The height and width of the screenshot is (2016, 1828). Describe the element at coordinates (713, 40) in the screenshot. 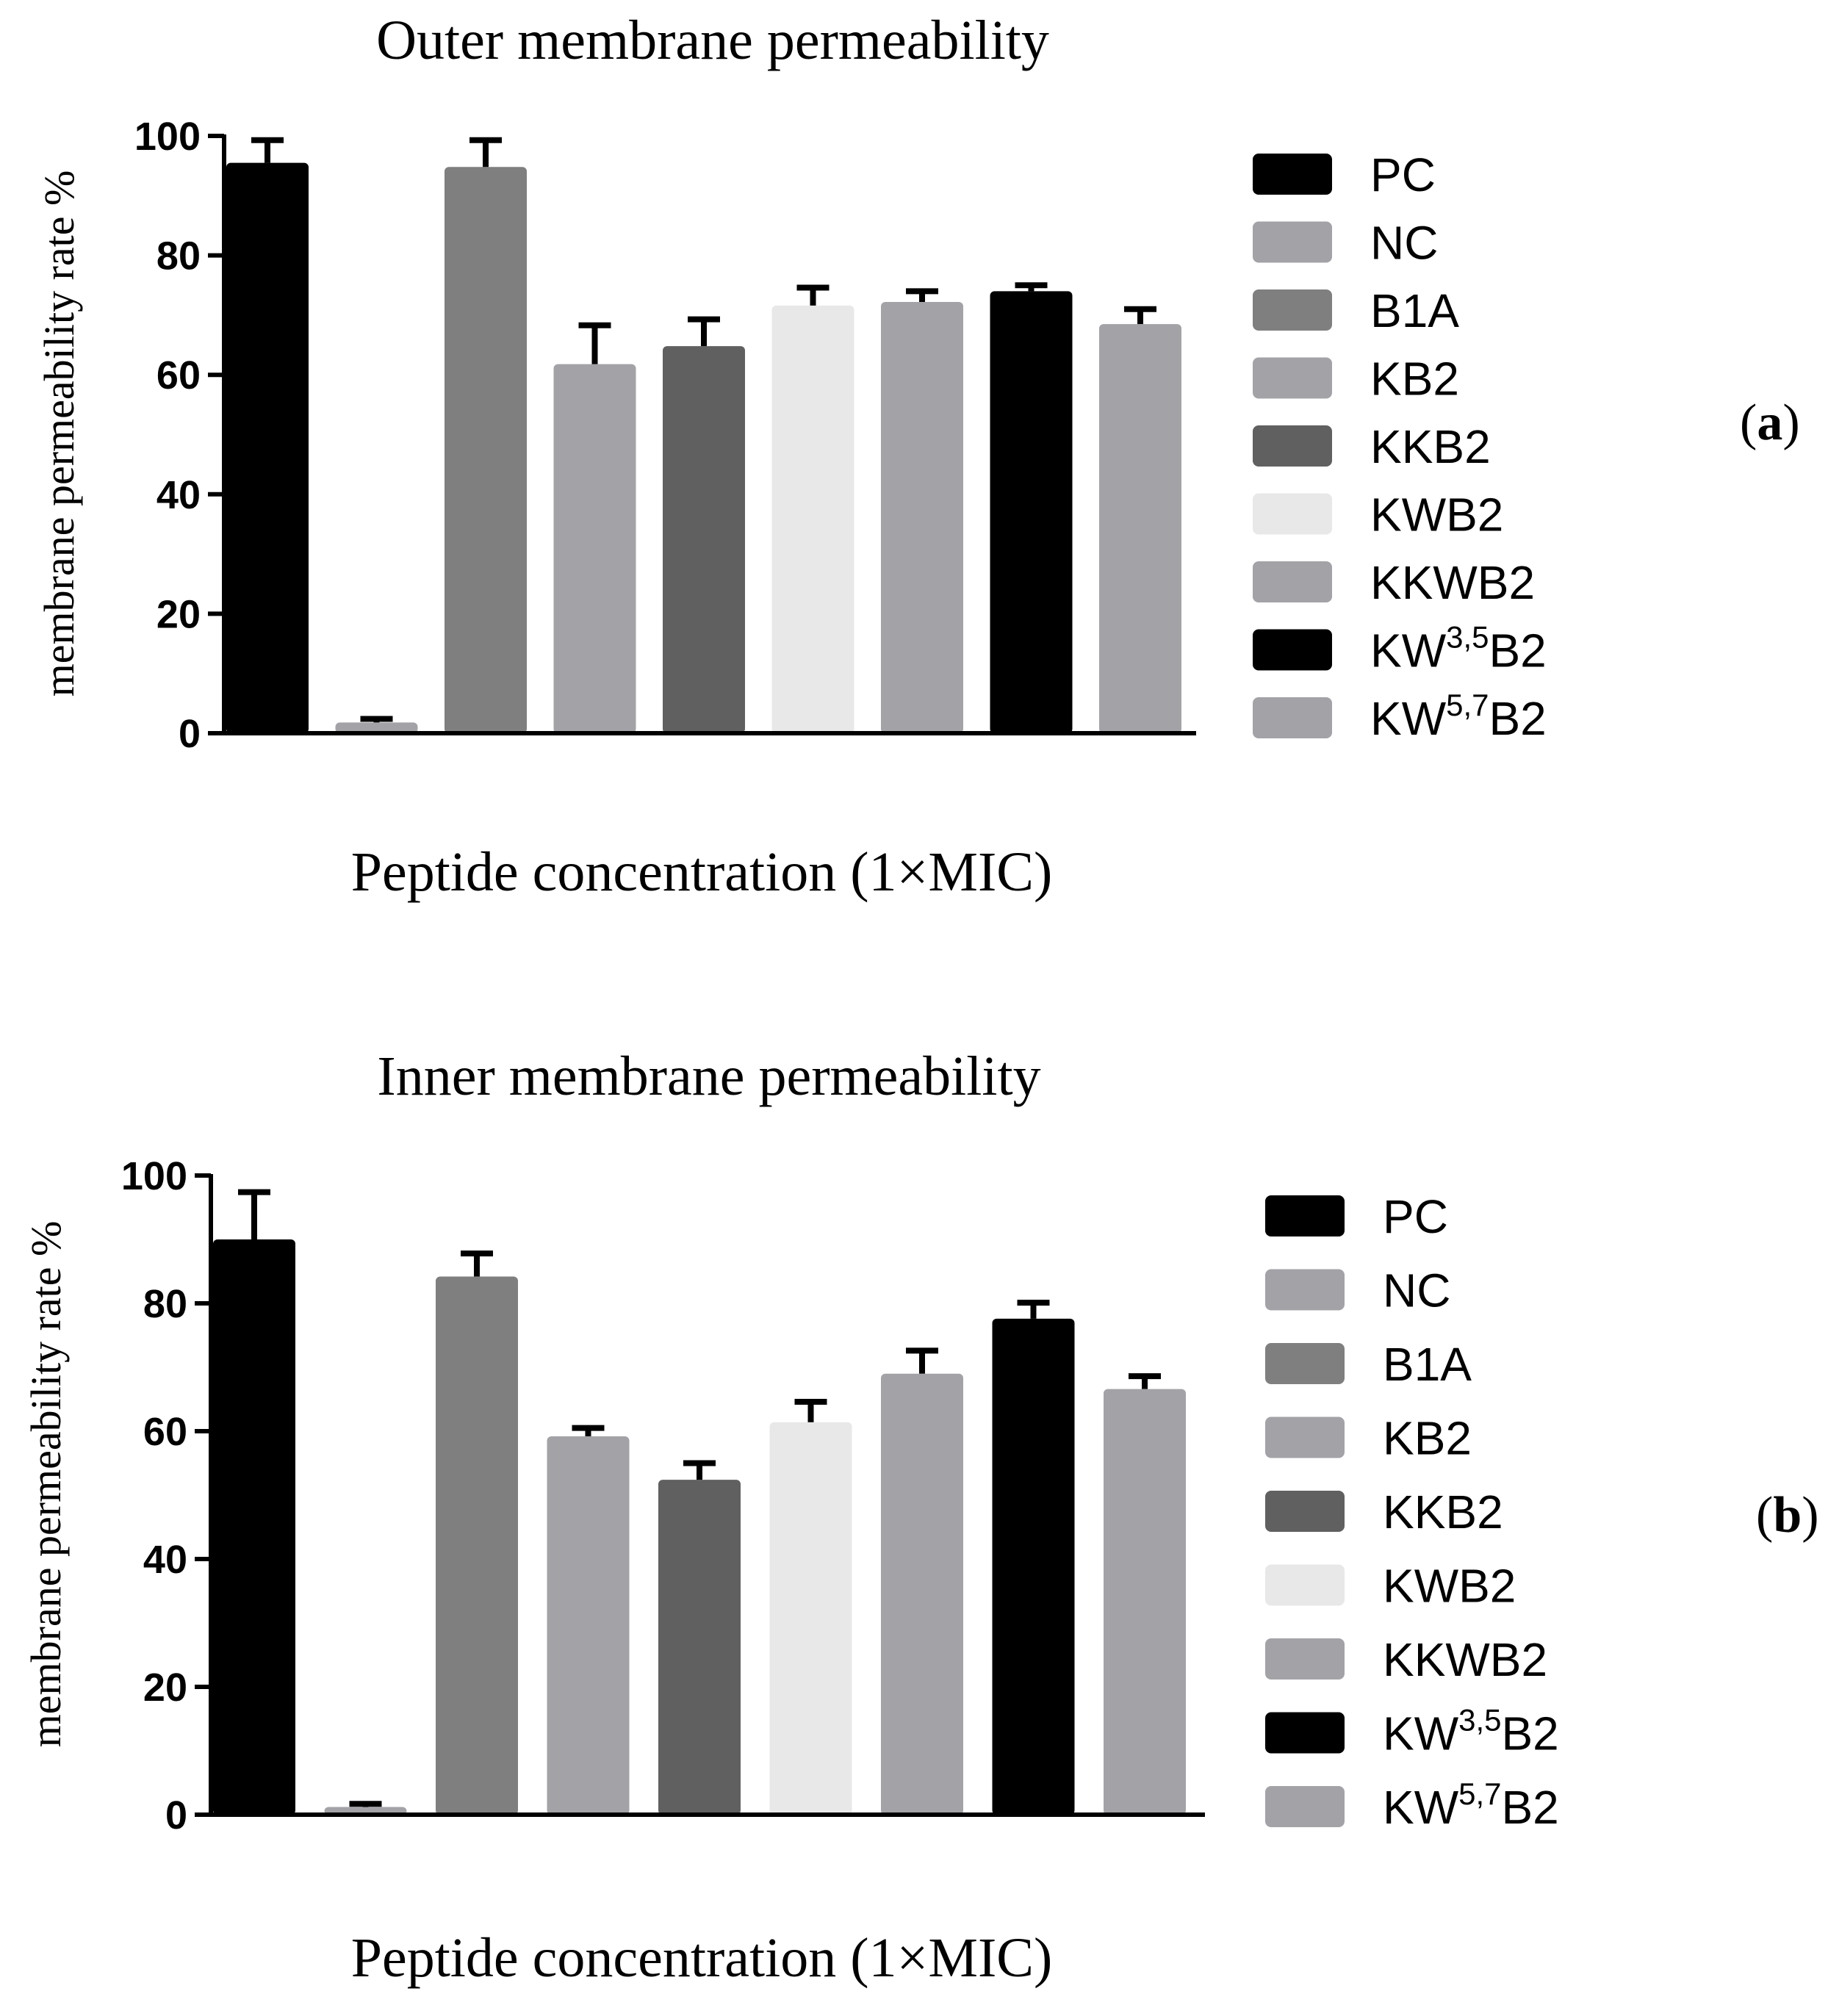

I see `chart-title: Outer membrane permeability` at that location.